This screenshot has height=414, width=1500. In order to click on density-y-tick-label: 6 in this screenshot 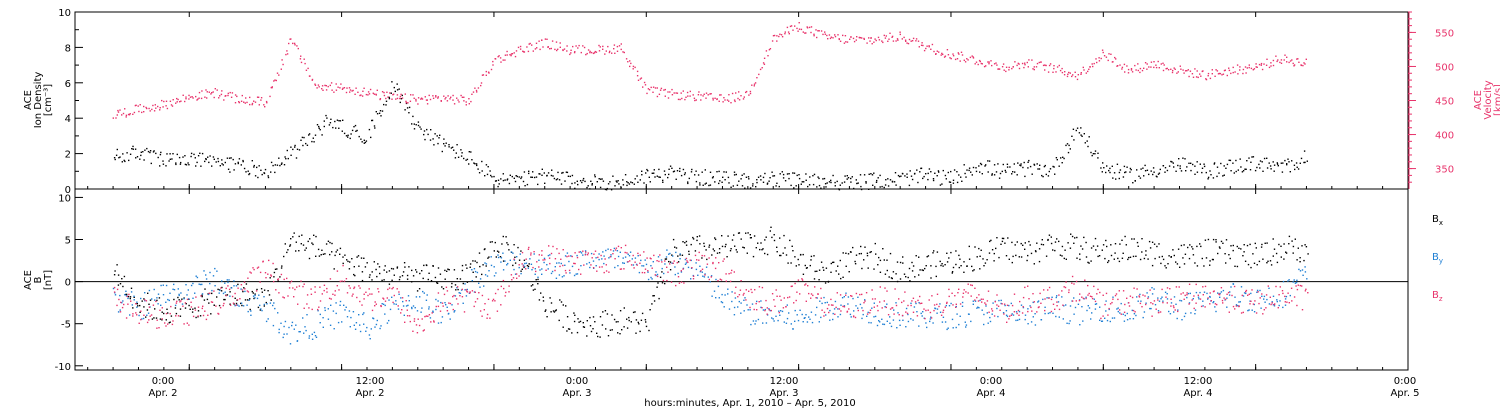, I will do `click(68, 84)`.